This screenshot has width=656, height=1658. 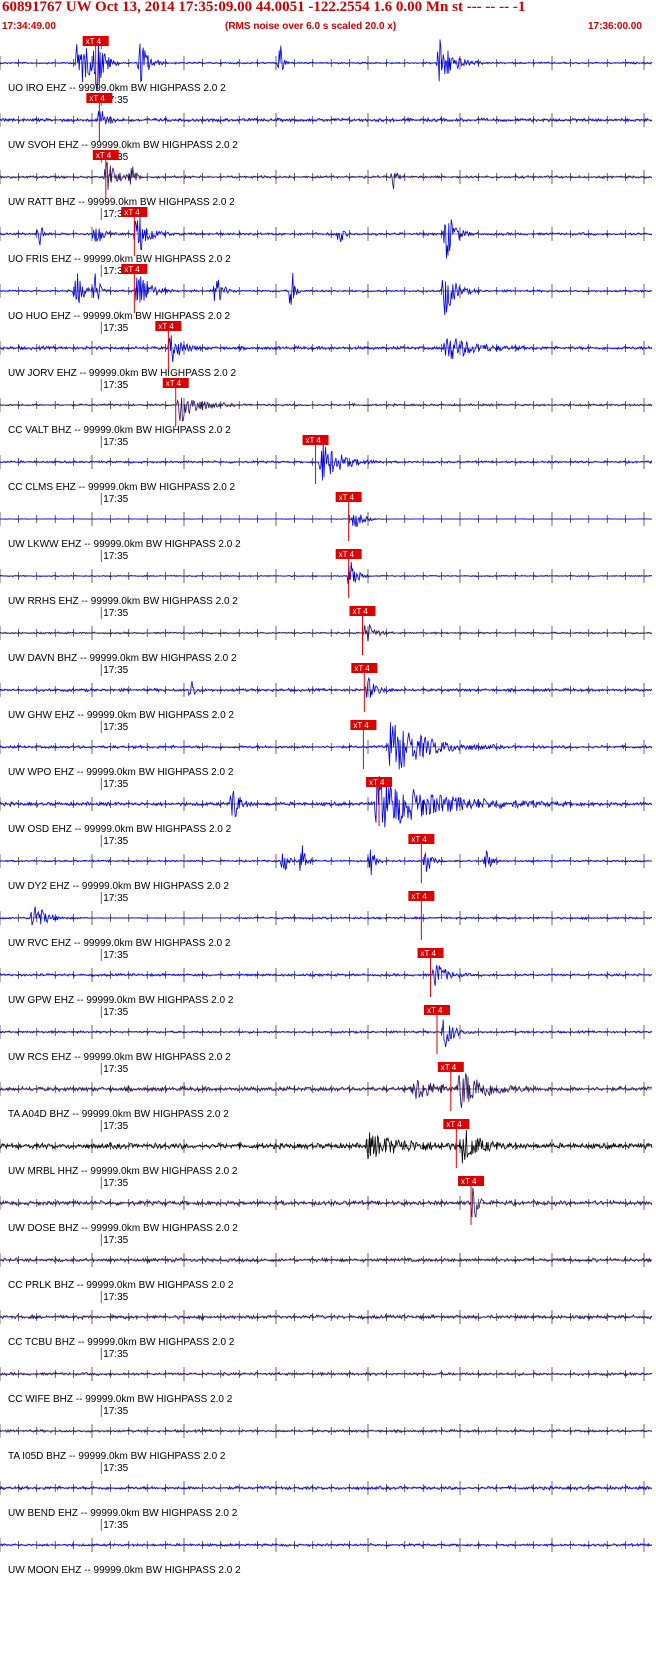 What do you see at coordinates (311, 26) in the screenshot?
I see `scaling-note: (RMS noise over 6.0 s scaled 20.0 x)` at bounding box center [311, 26].